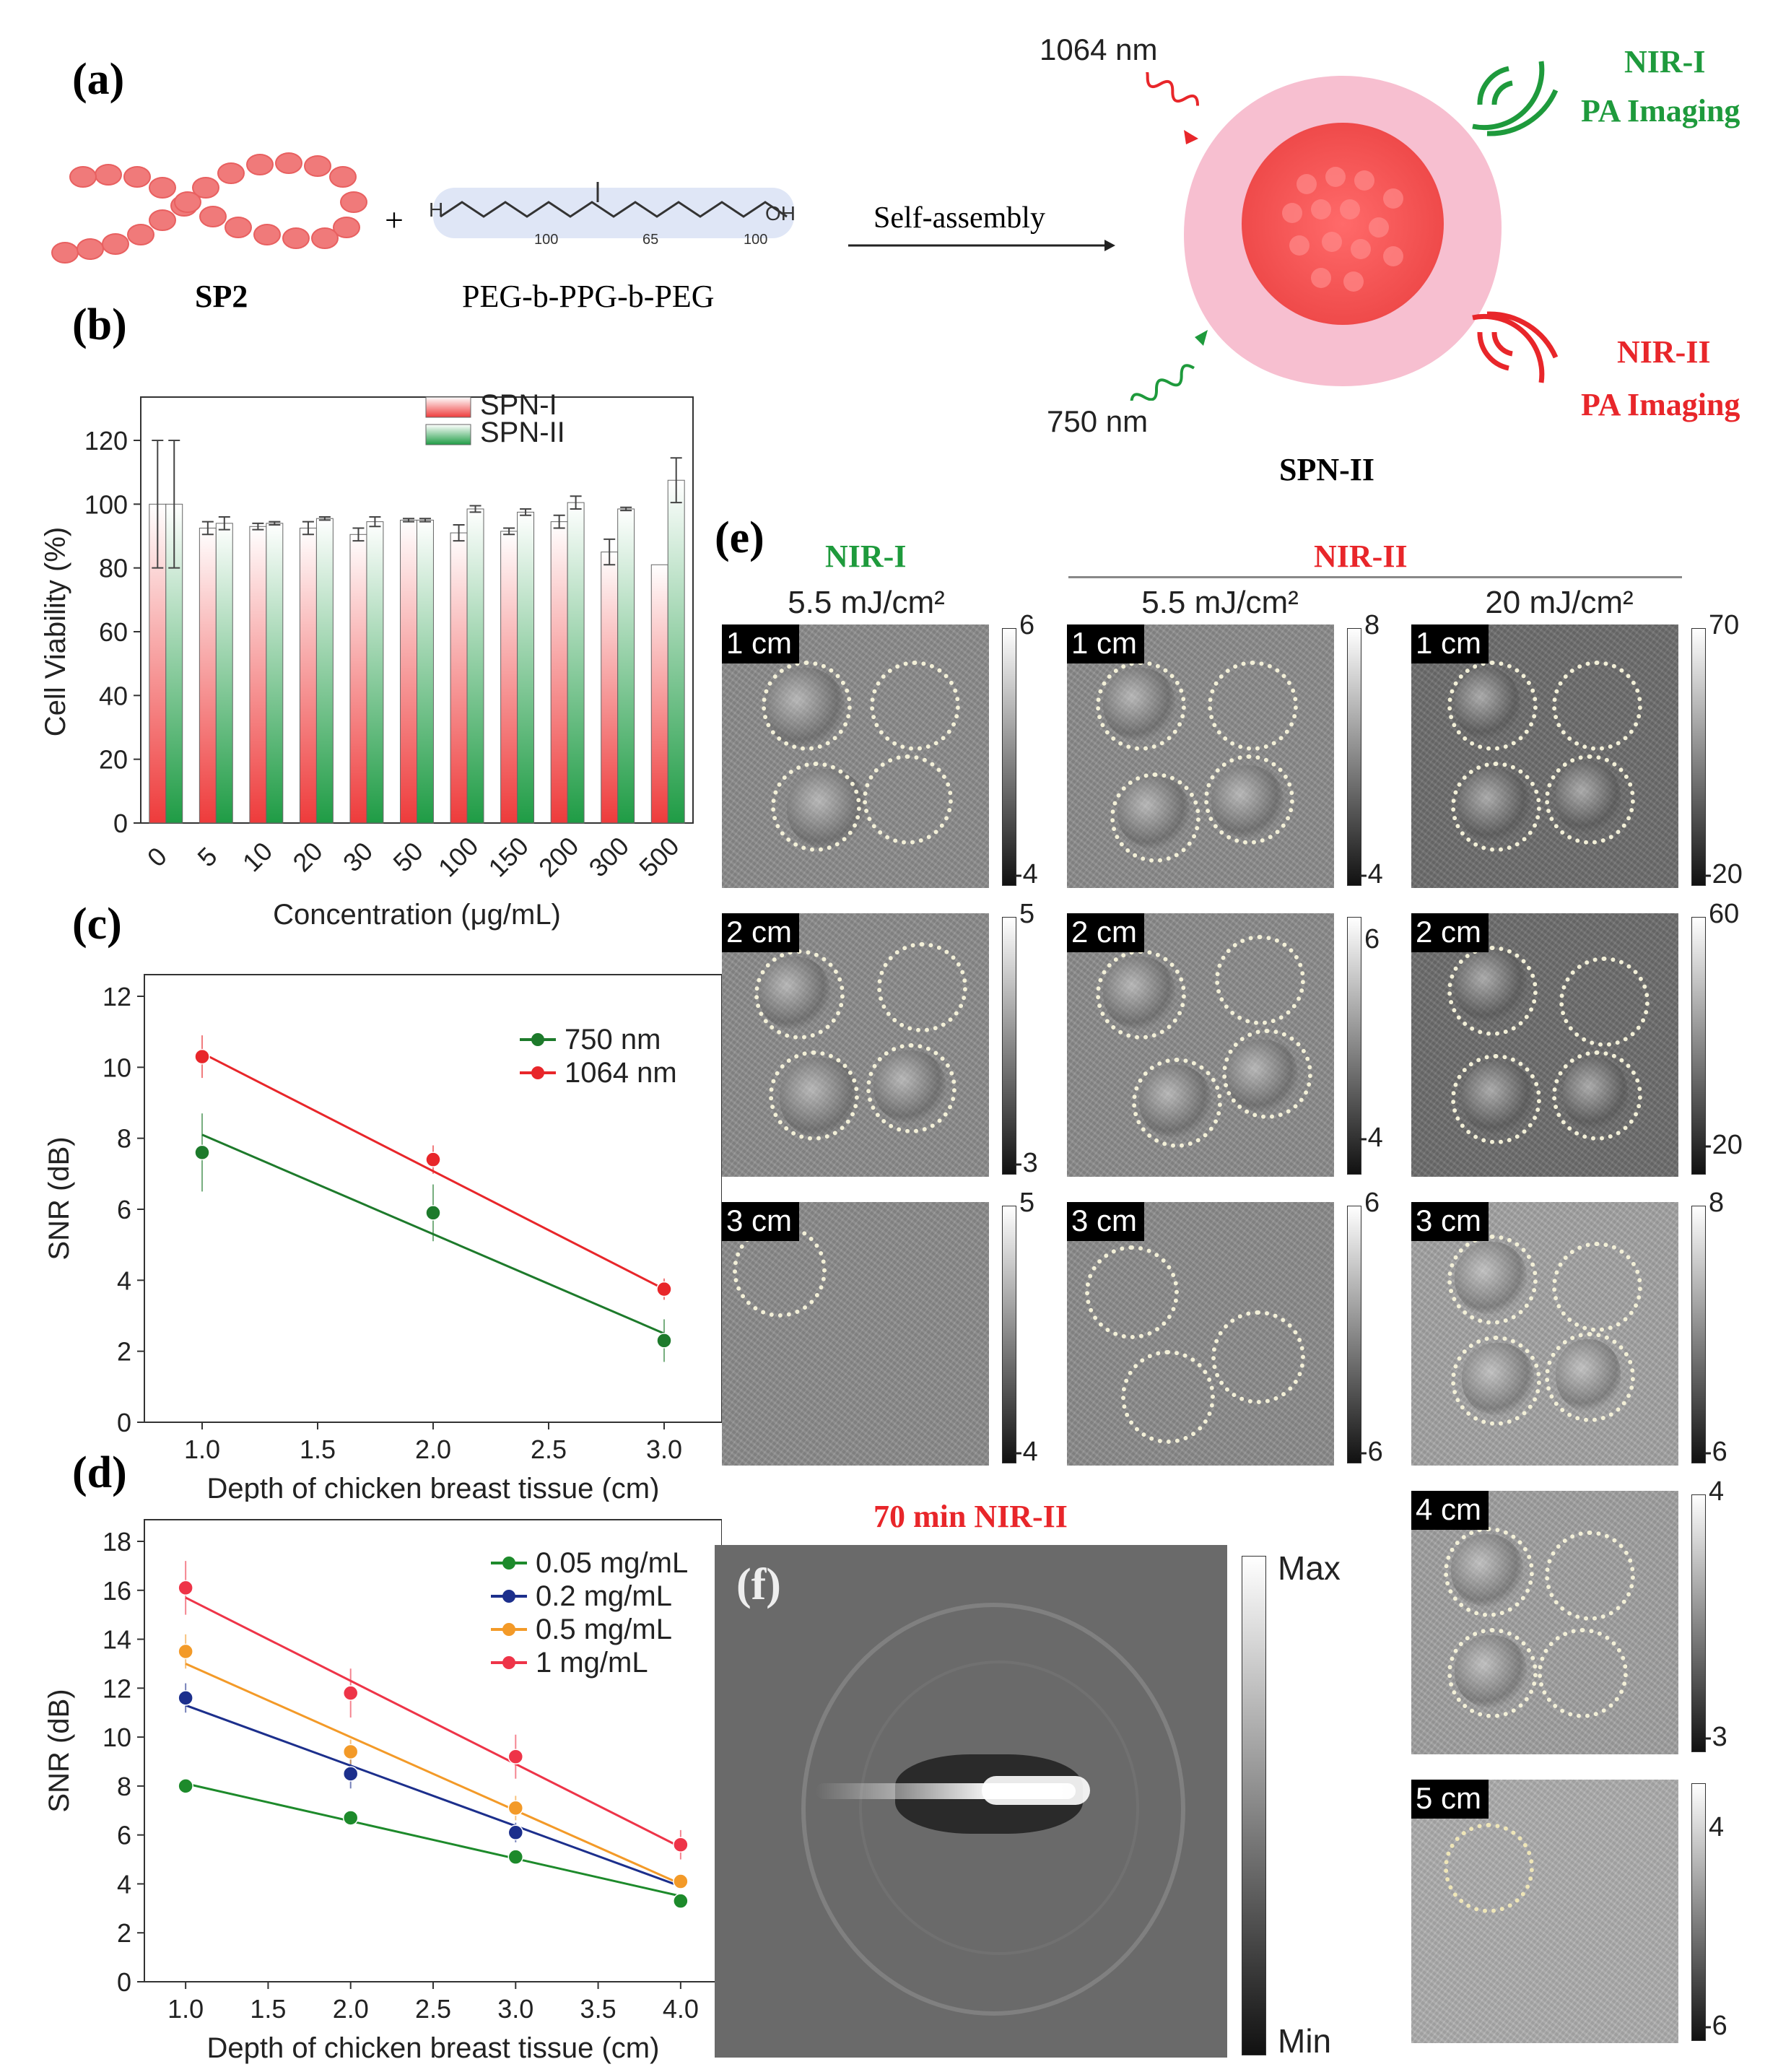  I want to click on pa-image-nir2-high-2cm: 2 cm, so click(1544, 1045).